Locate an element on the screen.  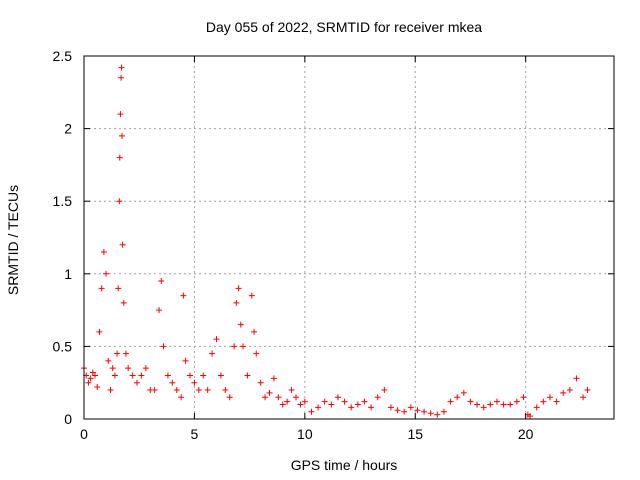
x-axis-label: GPS time / hours is located at coordinates (344, 465).